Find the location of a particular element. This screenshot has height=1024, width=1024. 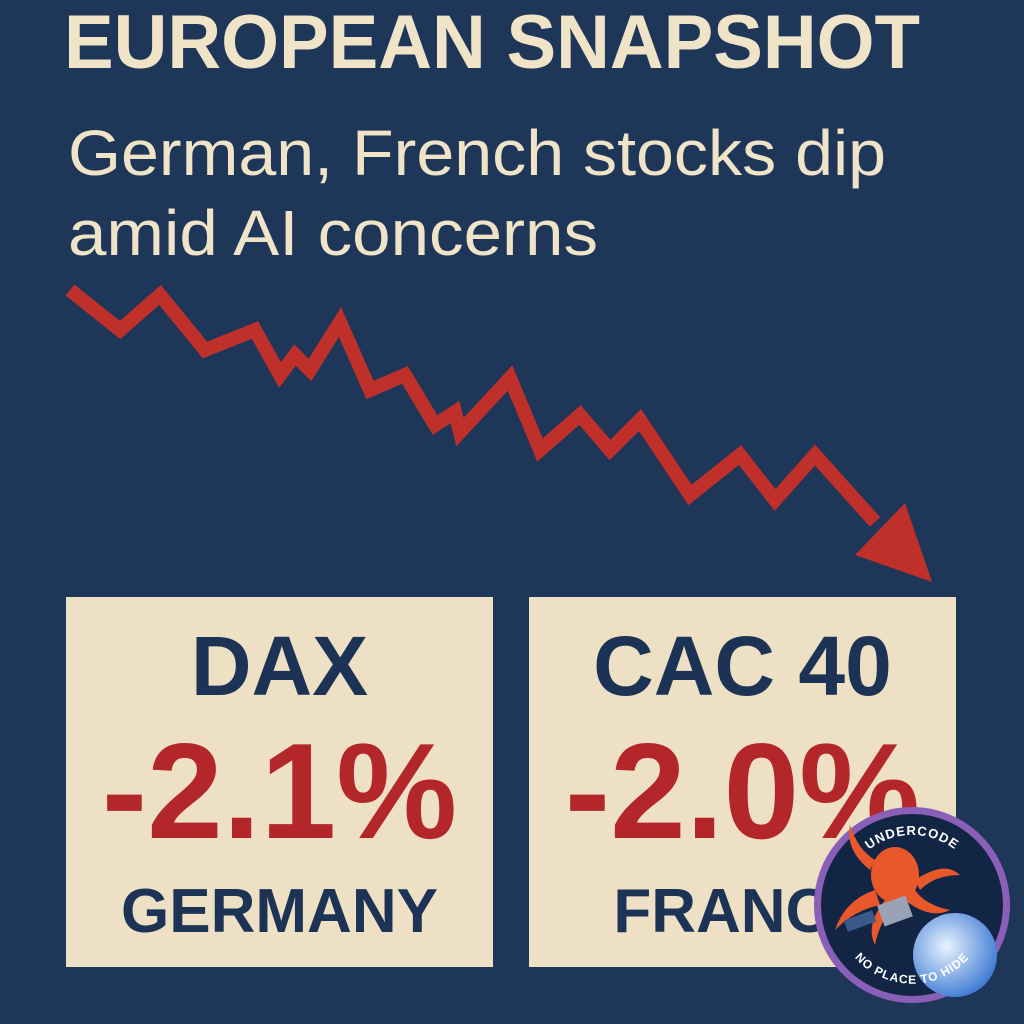

badge-octopus is located at coordinates (897, 885).